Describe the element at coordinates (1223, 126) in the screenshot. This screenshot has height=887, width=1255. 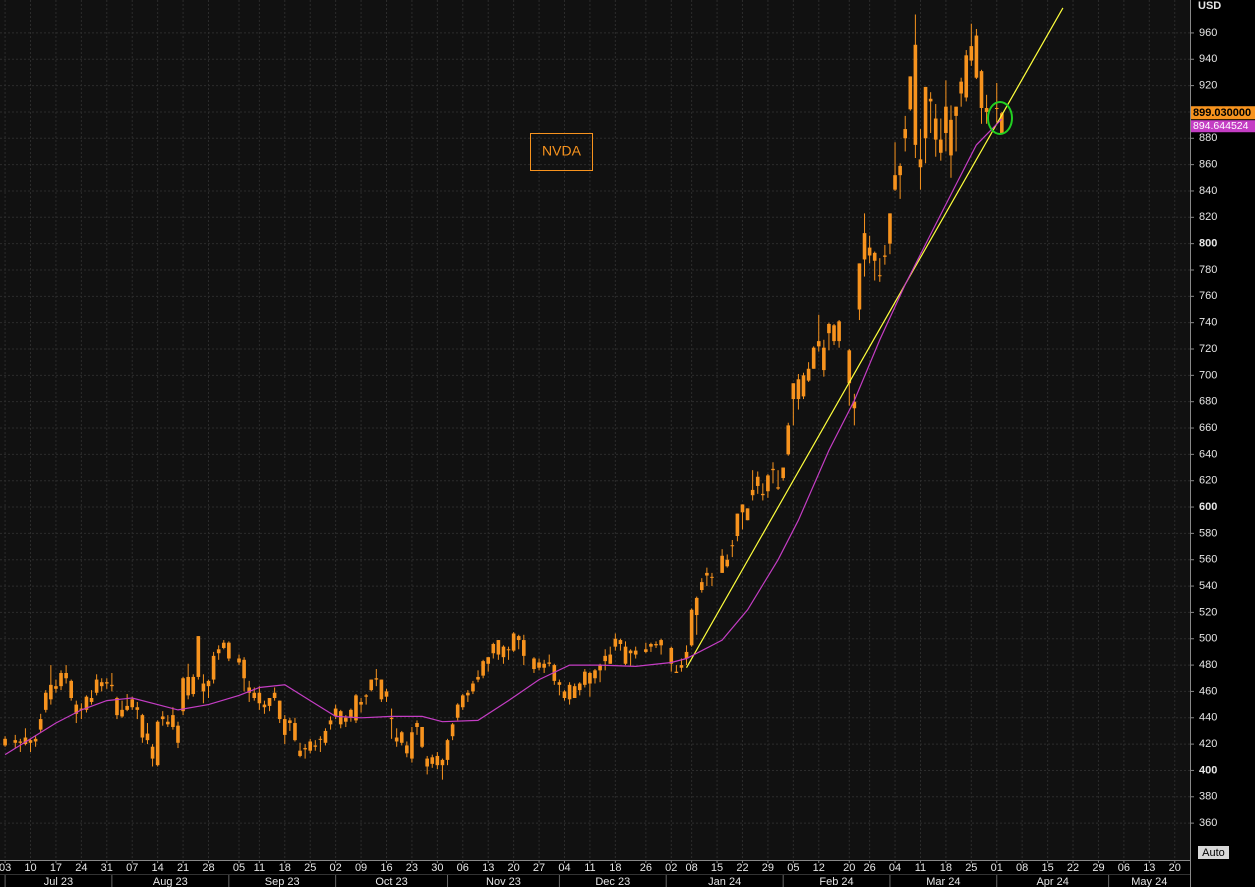
I see `last-ma-box` at that location.